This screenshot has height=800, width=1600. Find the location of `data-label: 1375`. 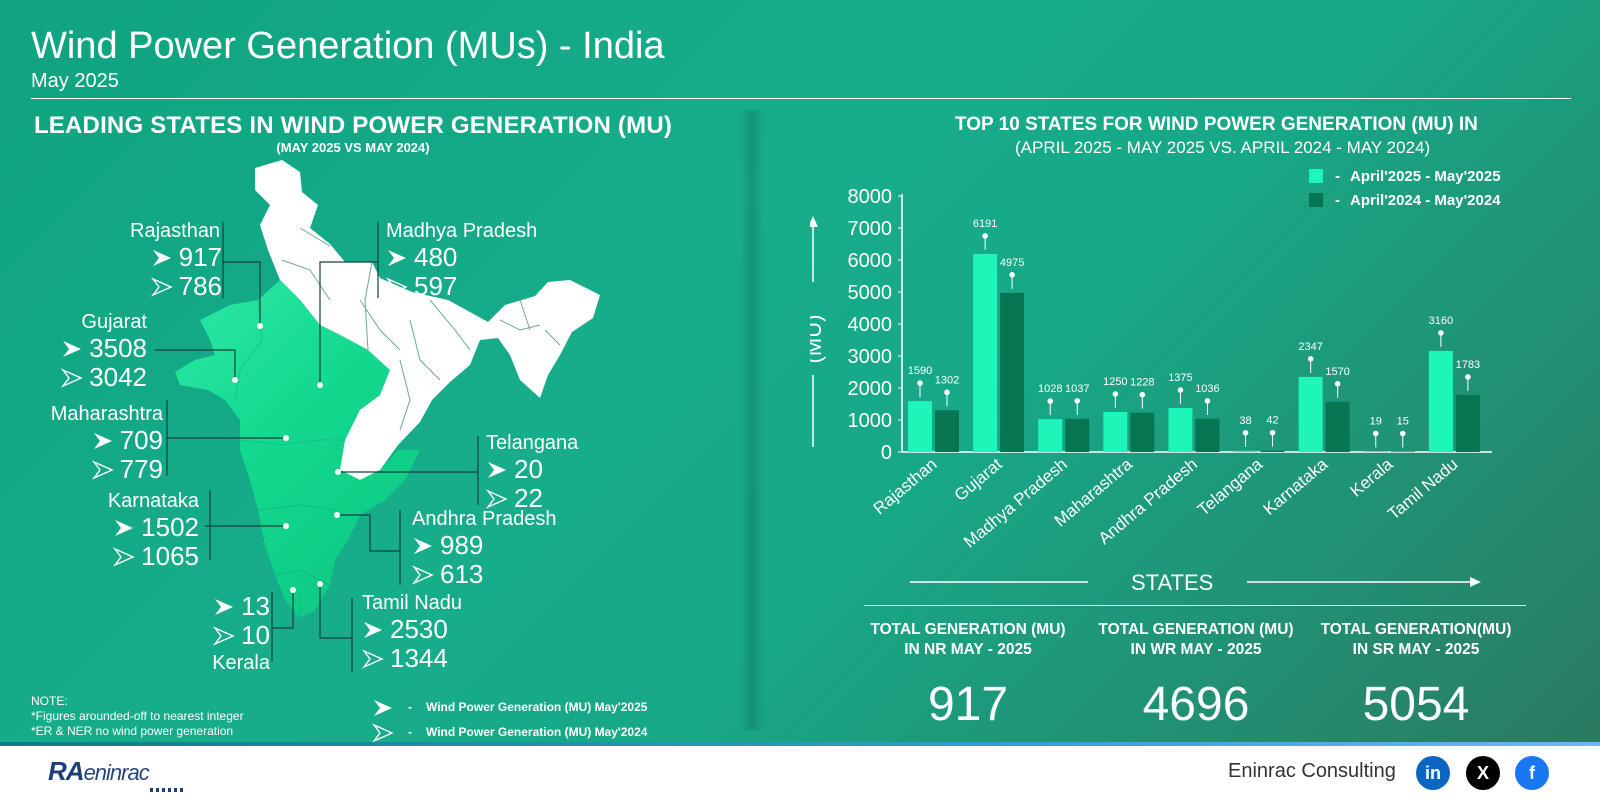

data-label: 1375 is located at coordinates (1180, 378).